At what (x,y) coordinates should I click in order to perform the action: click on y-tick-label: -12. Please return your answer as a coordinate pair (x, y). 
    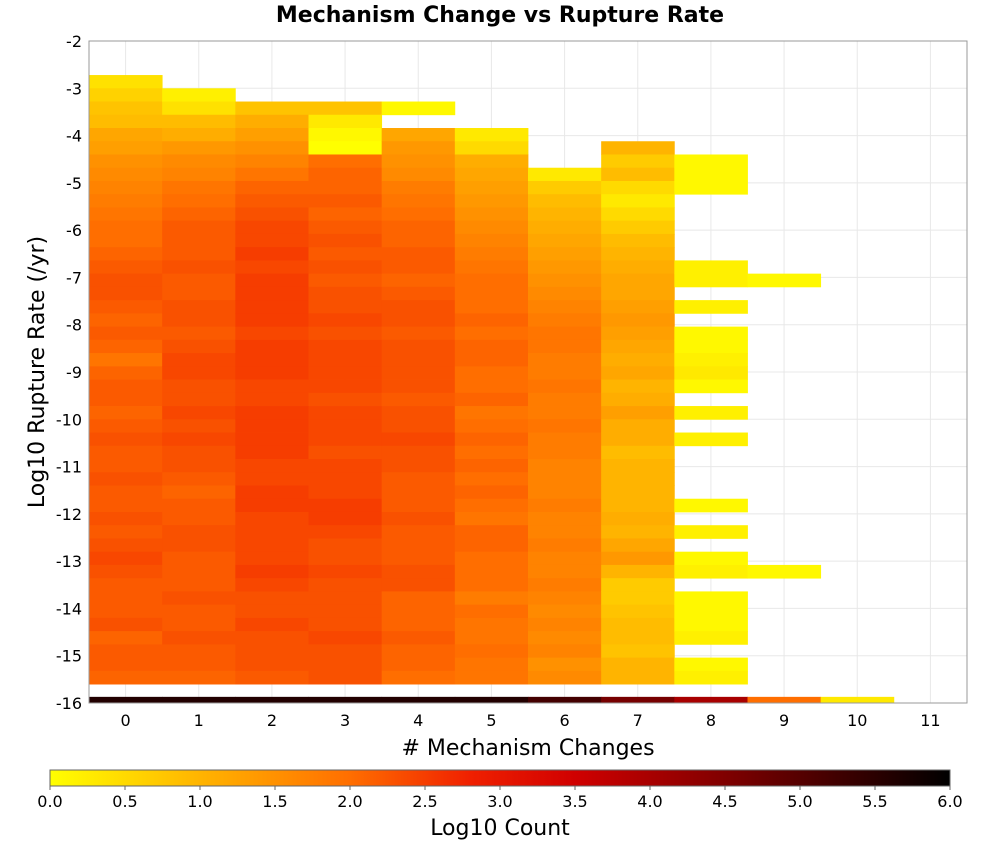
    Looking at the image, I should click on (69, 514).